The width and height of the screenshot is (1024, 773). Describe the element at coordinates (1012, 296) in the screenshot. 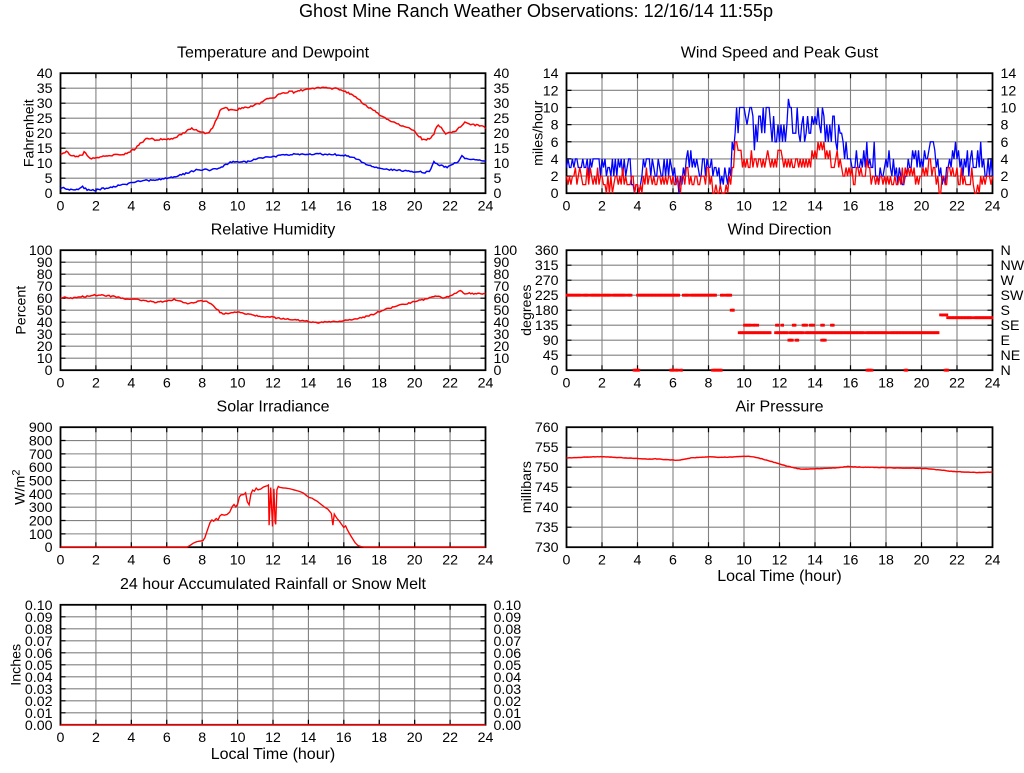

I see `svg-text: SW` at that location.